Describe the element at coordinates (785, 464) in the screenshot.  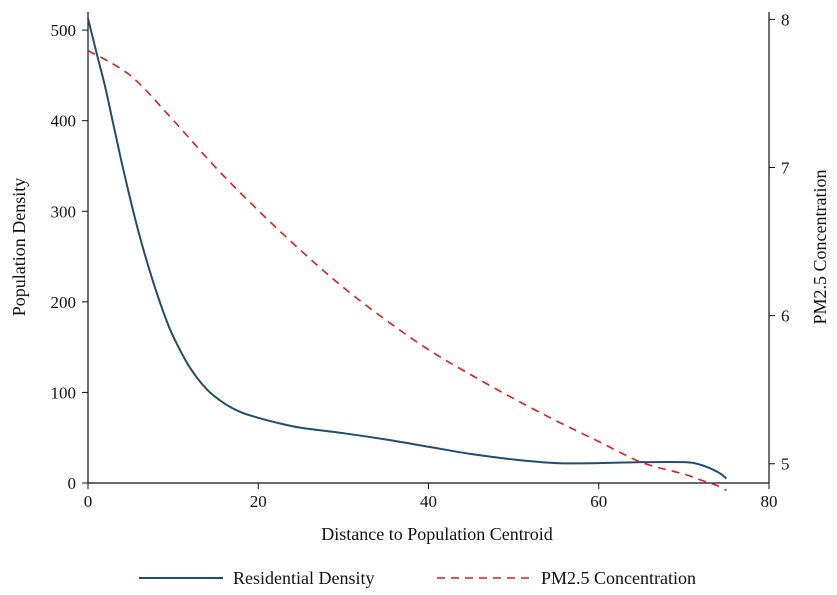
I see `y2-tick-label: 5` at that location.